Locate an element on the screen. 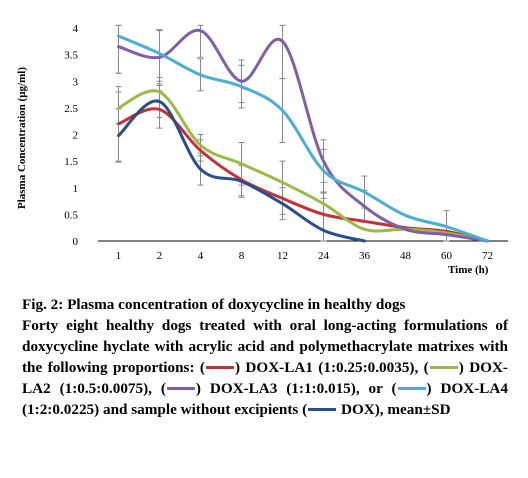 The image size is (528, 478). y-tick-label: 3 is located at coordinates (76, 82).